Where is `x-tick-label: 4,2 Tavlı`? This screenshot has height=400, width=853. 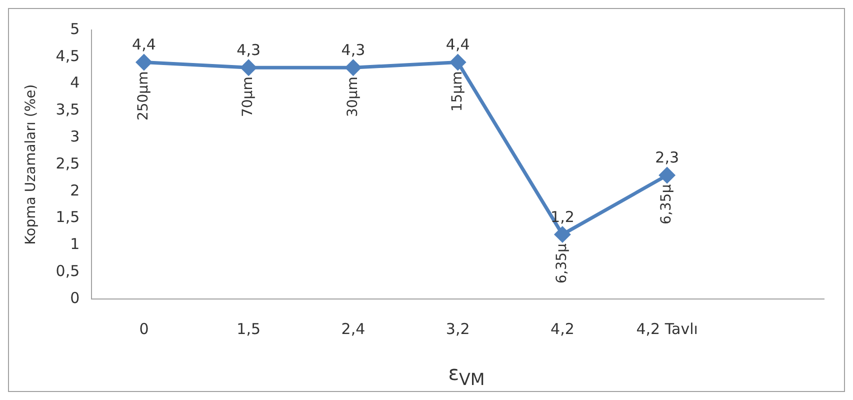
x-tick-label: 4,2 Tavlı is located at coordinates (667, 329).